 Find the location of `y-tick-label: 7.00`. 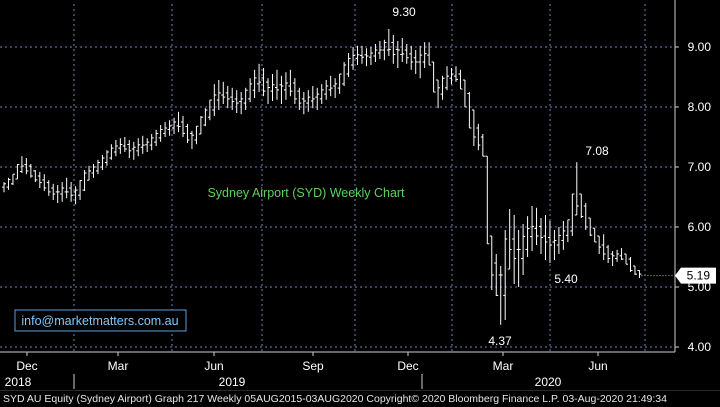

y-tick-label: 7.00 is located at coordinates (700, 167).